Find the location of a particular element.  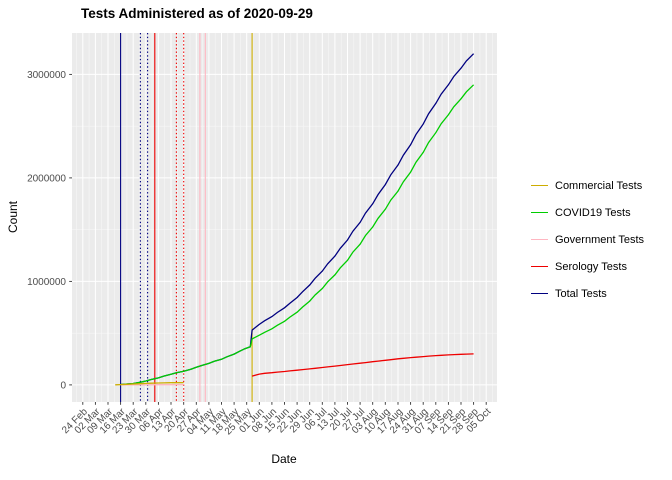

legend-item-serology-tests: Serology Tests is located at coordinates (587, 266).